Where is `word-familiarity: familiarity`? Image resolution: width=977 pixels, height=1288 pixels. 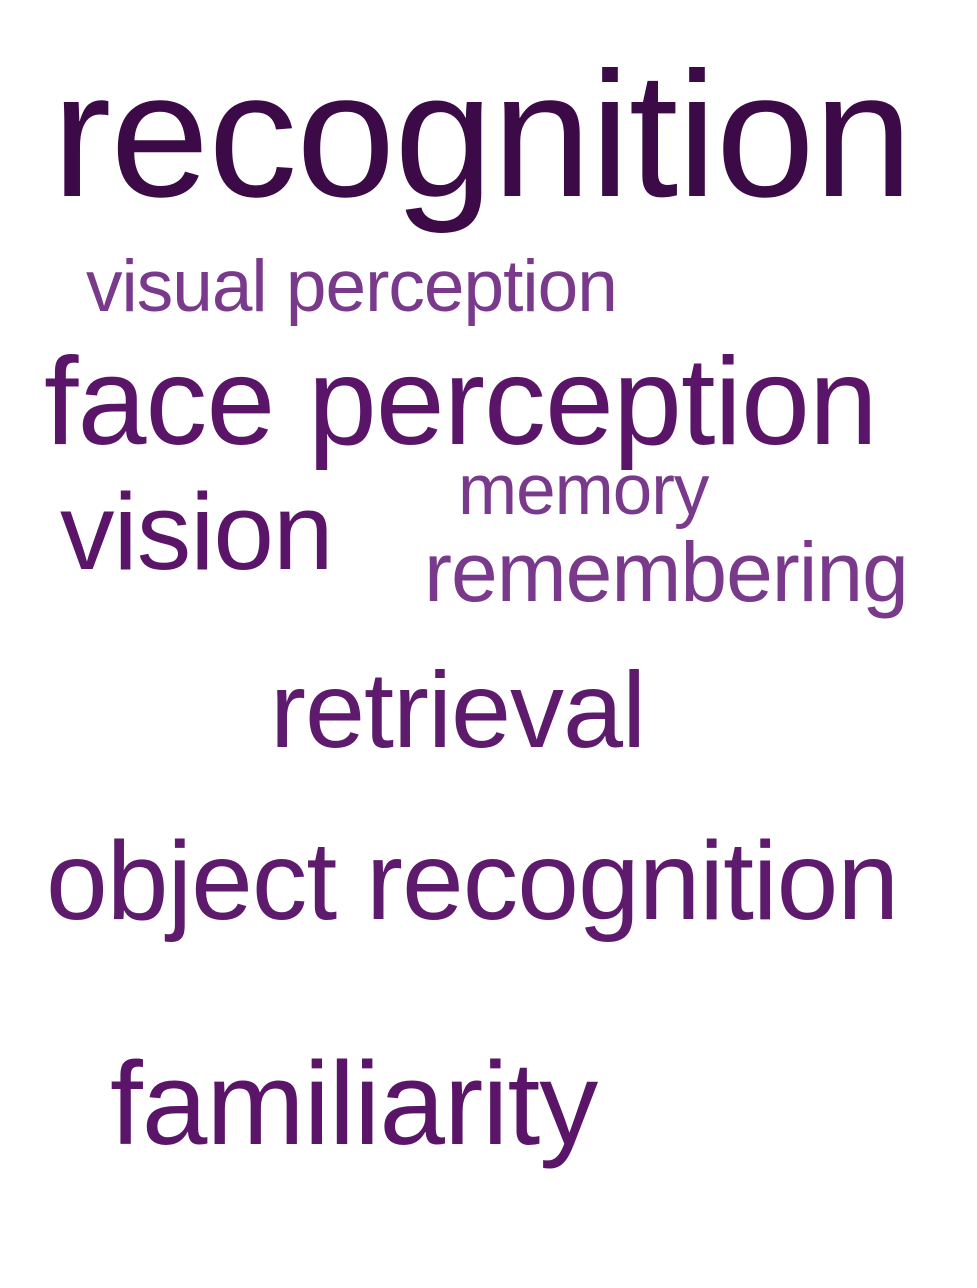 word-familiarity: familiarity is located at coordinates (354, 1104).